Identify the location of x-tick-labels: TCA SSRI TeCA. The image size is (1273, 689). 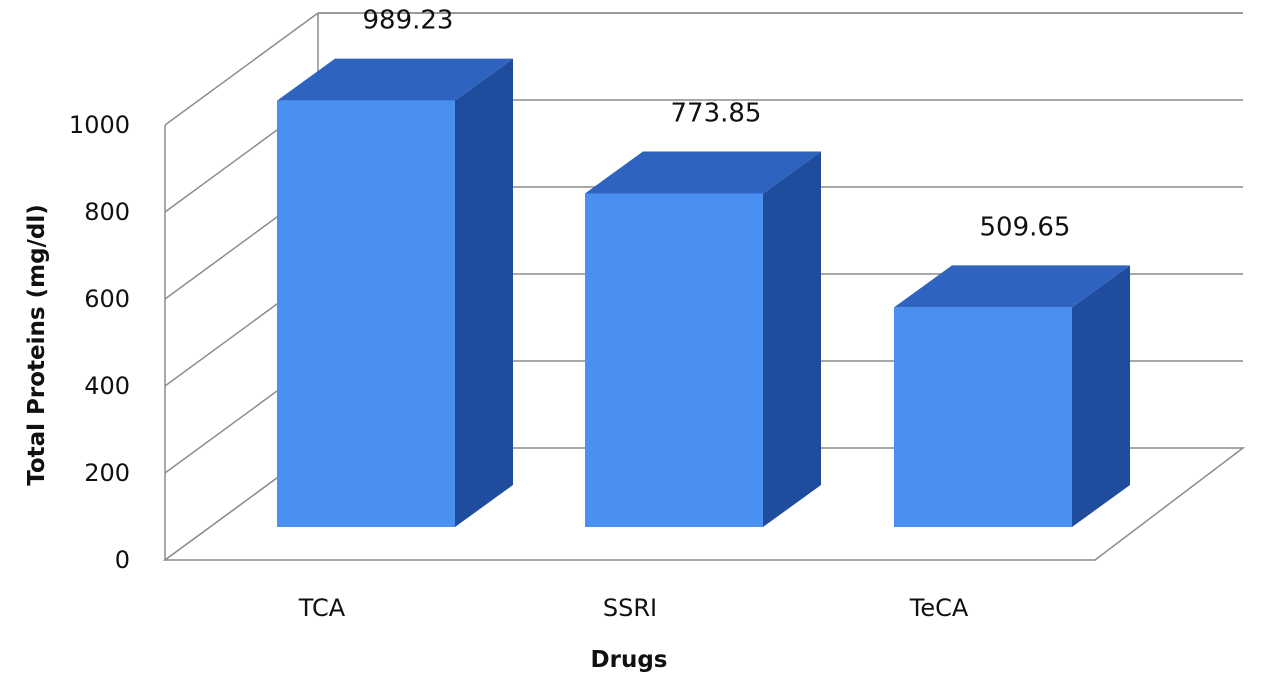
(633, 608).